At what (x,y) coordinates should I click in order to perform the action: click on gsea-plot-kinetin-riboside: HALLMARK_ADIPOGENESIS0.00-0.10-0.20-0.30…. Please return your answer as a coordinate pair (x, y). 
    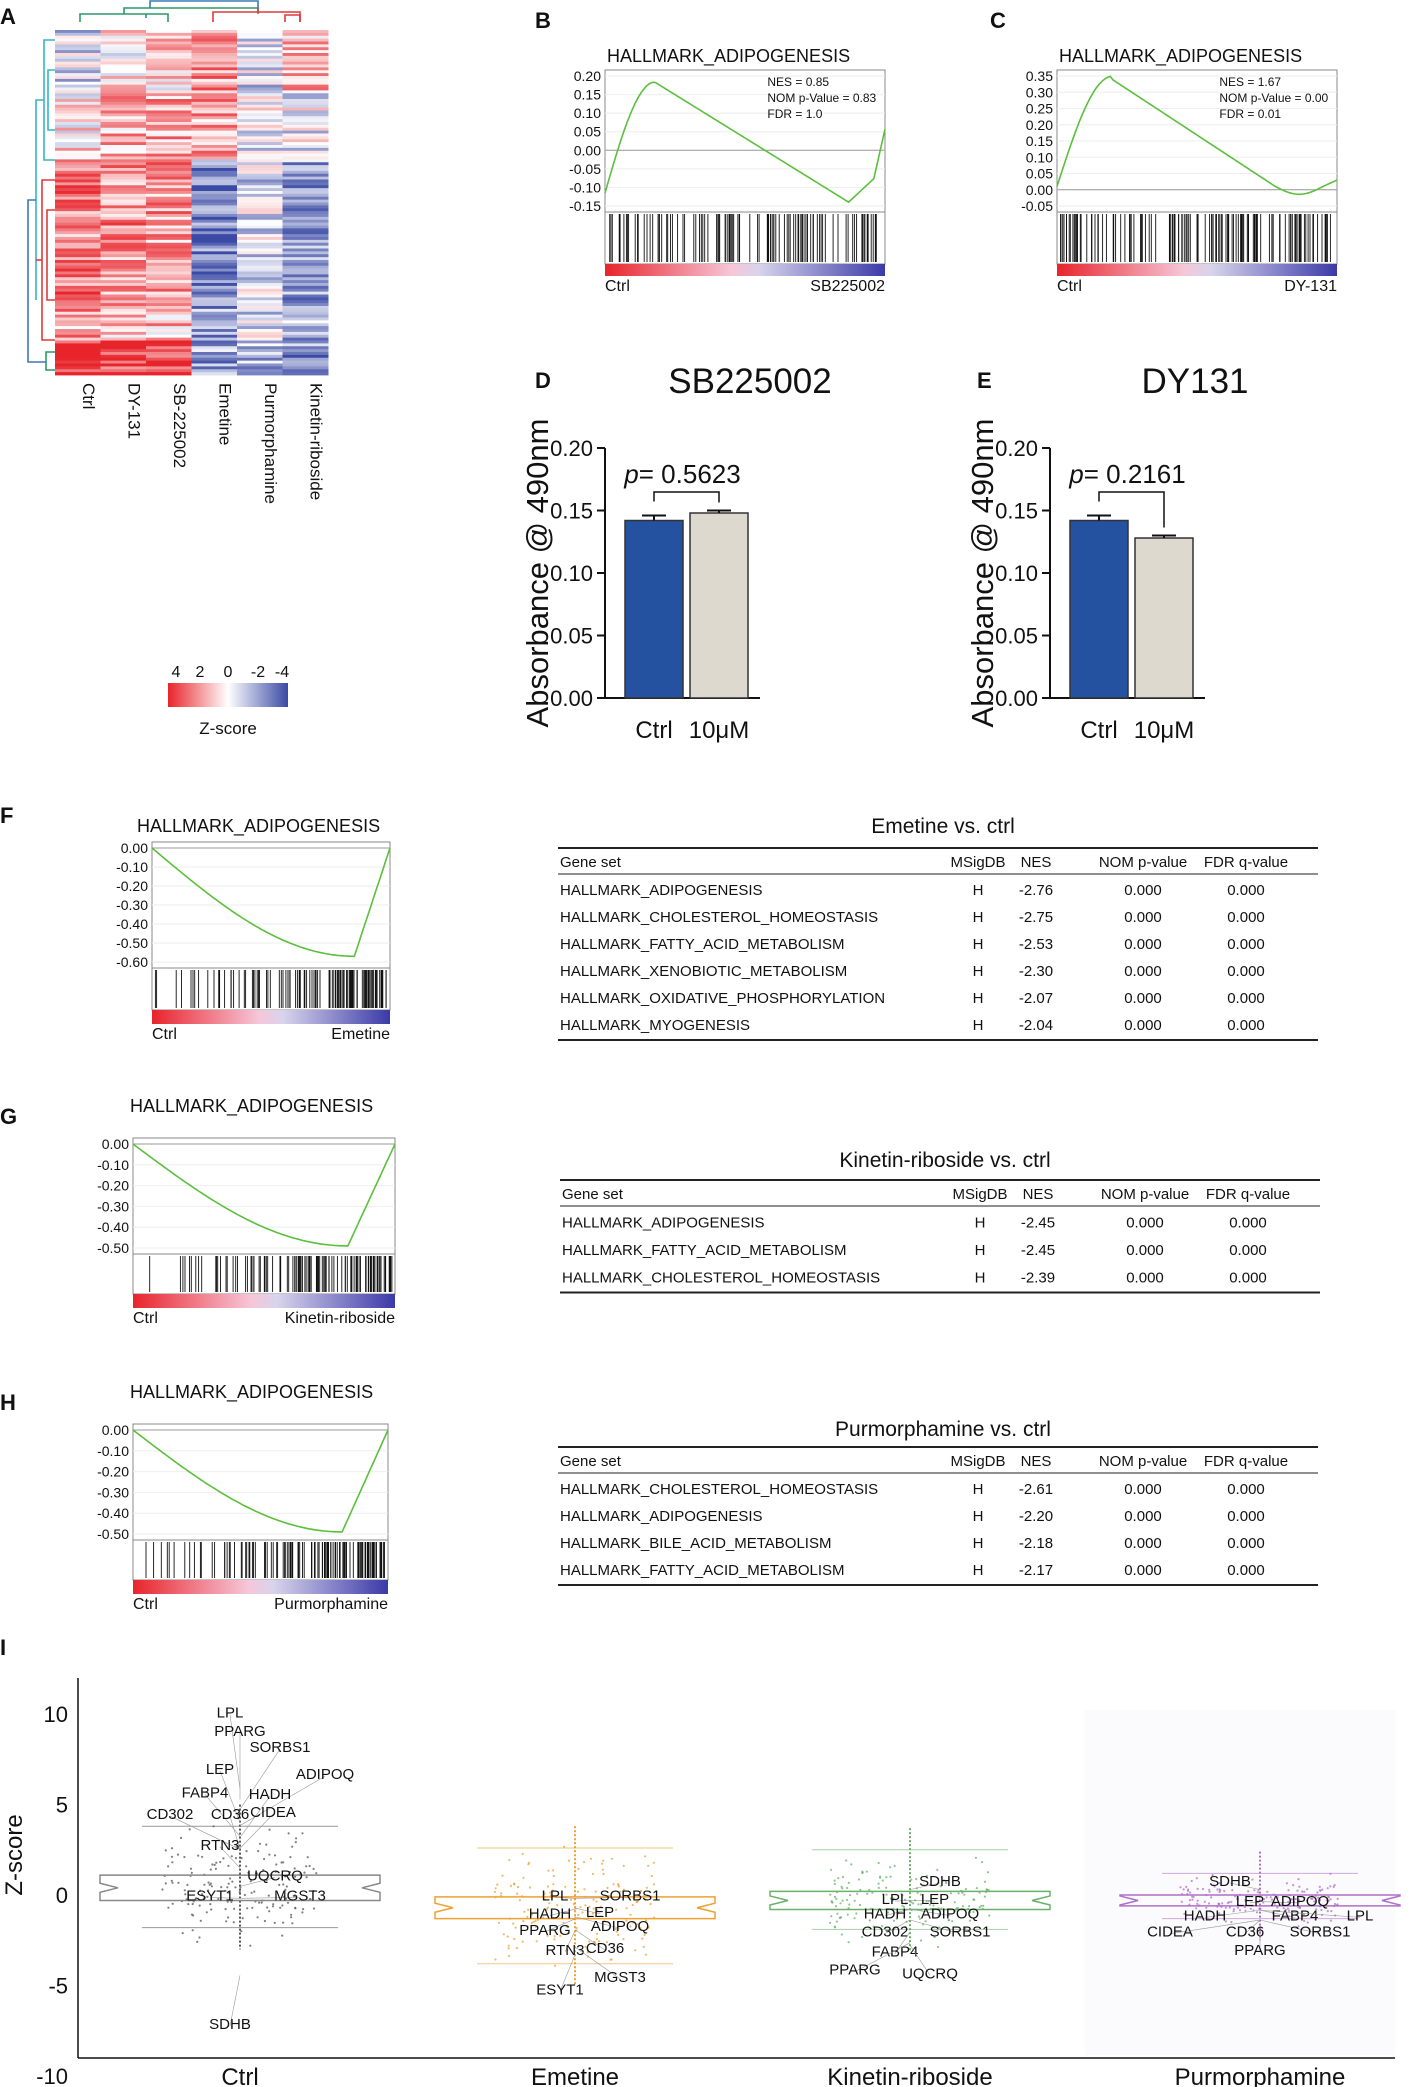
    Looking at the image, I should click on (246, 1211).